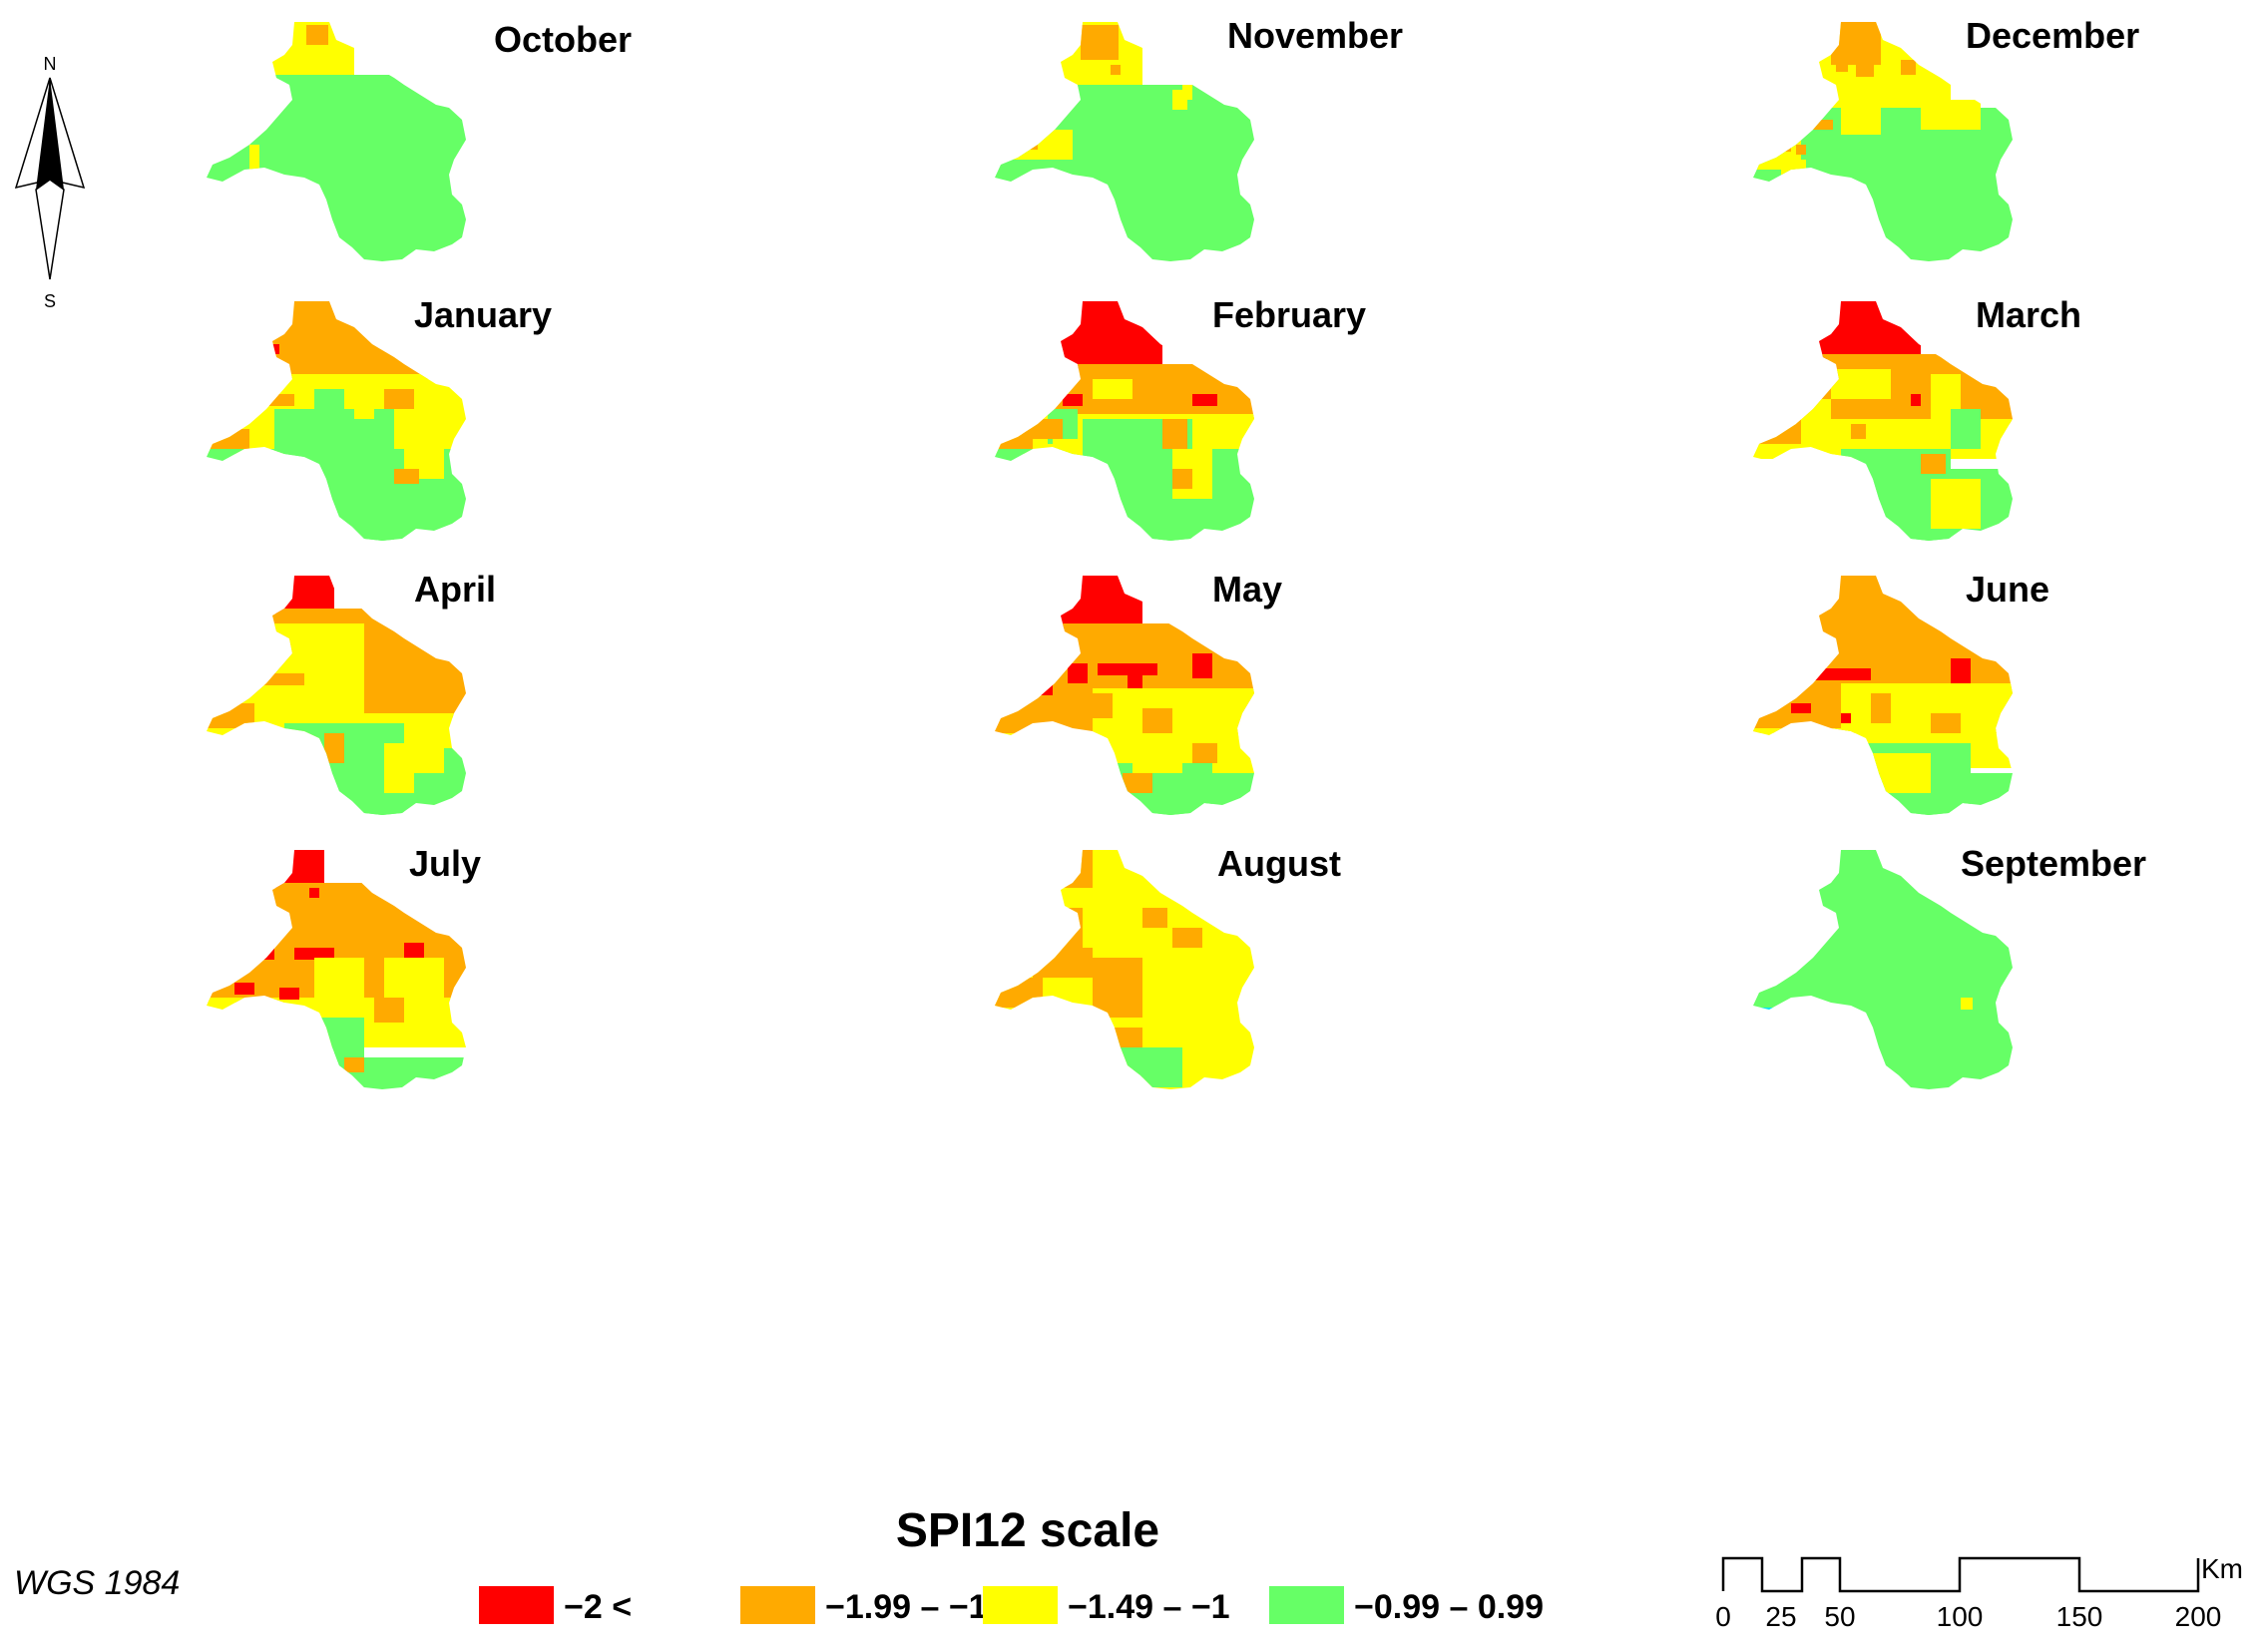 This screenshot has height=1652, width=2264. Describe the element at coordinates (51, 64) in the screenshot. I see `compass-north-label: N` at that location.